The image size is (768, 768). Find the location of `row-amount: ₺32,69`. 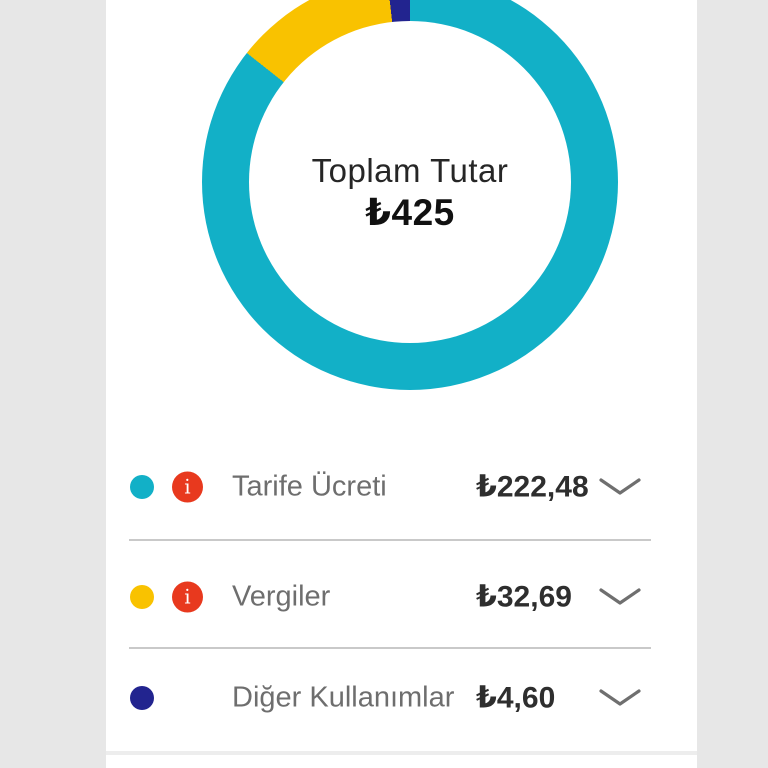

row-amount: ₺32,69 is located at coordinates (524, 597).